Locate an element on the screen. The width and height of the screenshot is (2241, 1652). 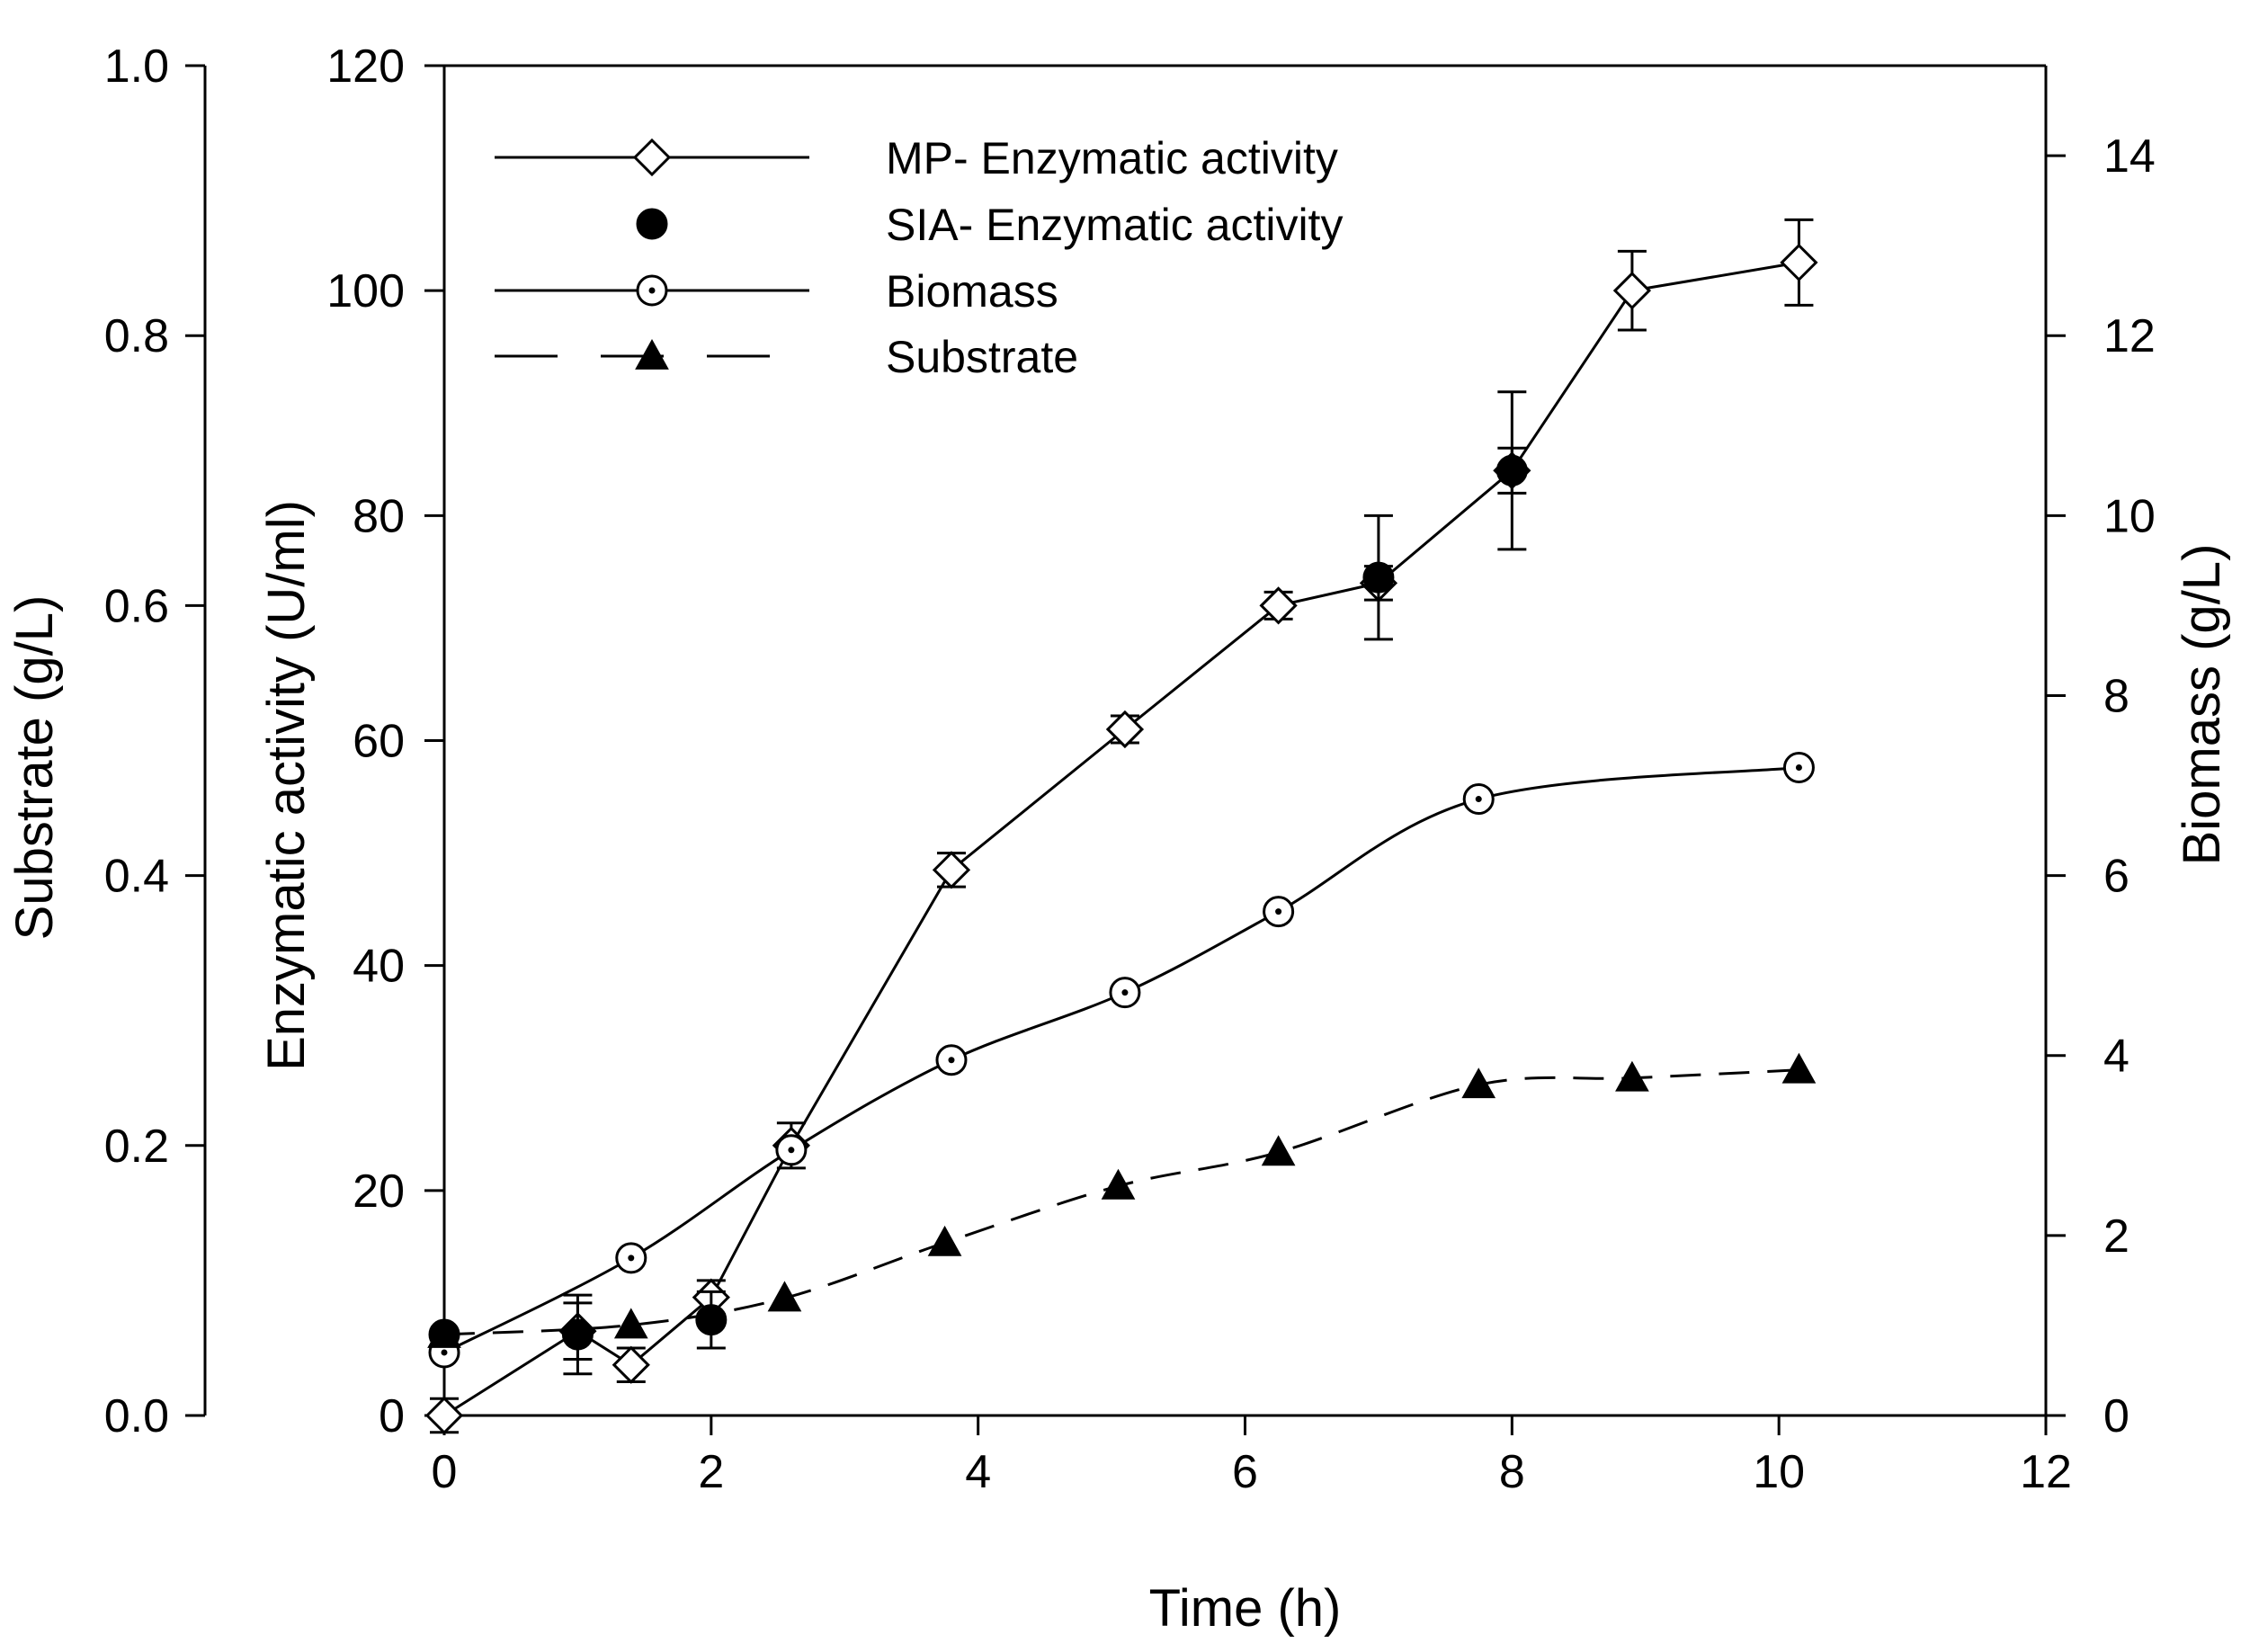
legend-entry: Substrate is located at coordinates (786, 357).